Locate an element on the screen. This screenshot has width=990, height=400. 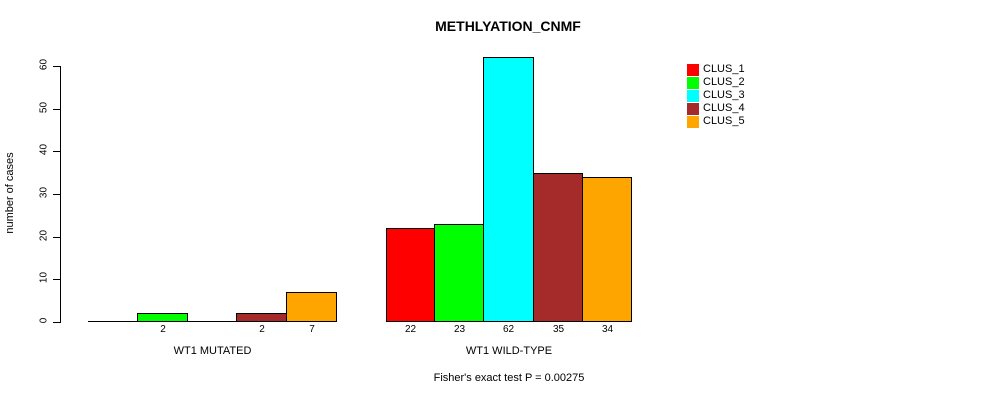
legend-item-CLUS_1: CLUS_1 is located at coordinates (716, 69).